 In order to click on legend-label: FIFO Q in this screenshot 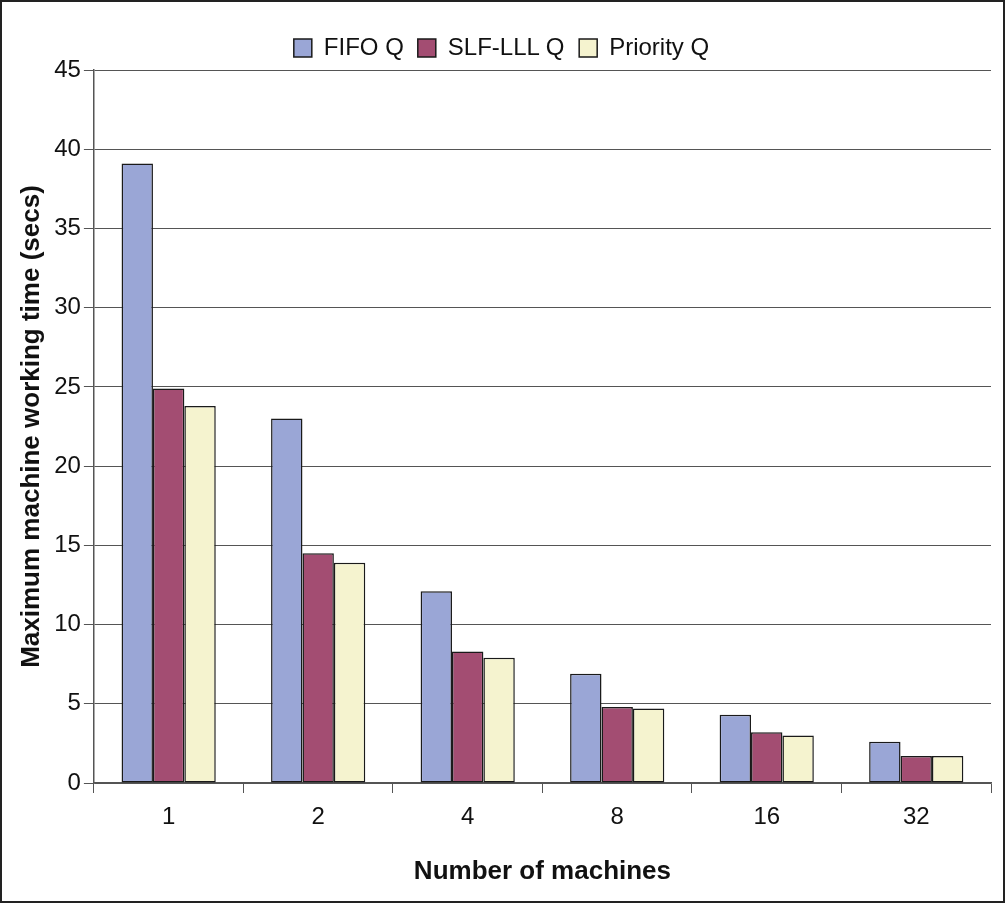, I will do `click(363, 46)`.